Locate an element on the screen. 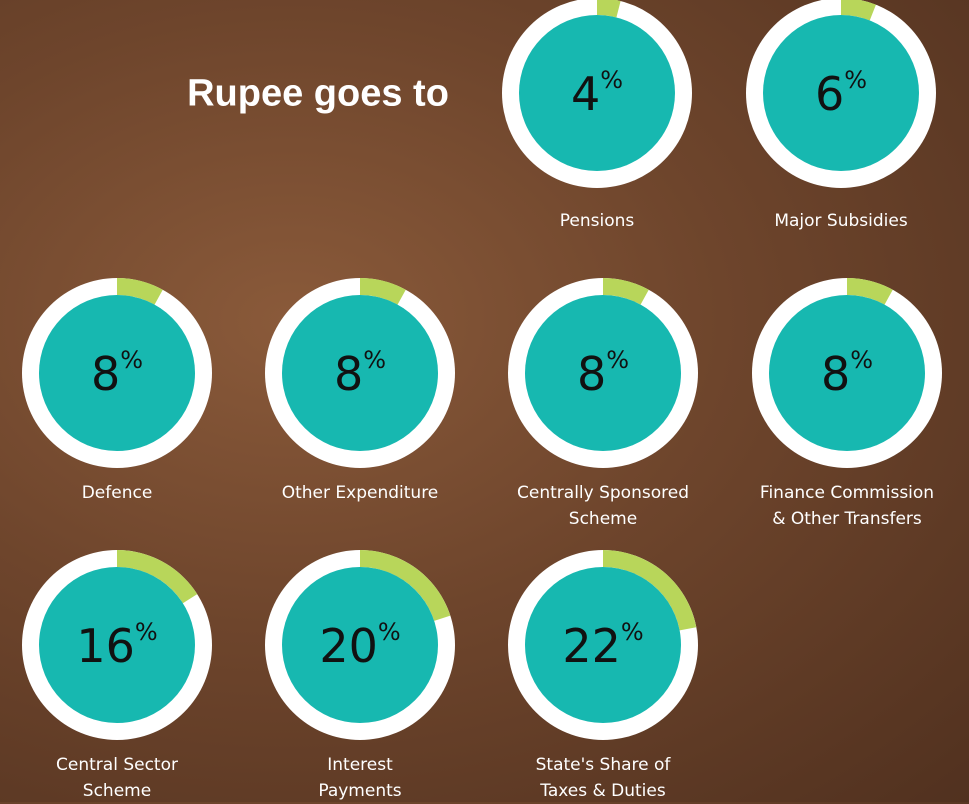 The height and width of the screenshot is (804, 969). category-label: Other Expenditure is located at coordinates (360, 493).